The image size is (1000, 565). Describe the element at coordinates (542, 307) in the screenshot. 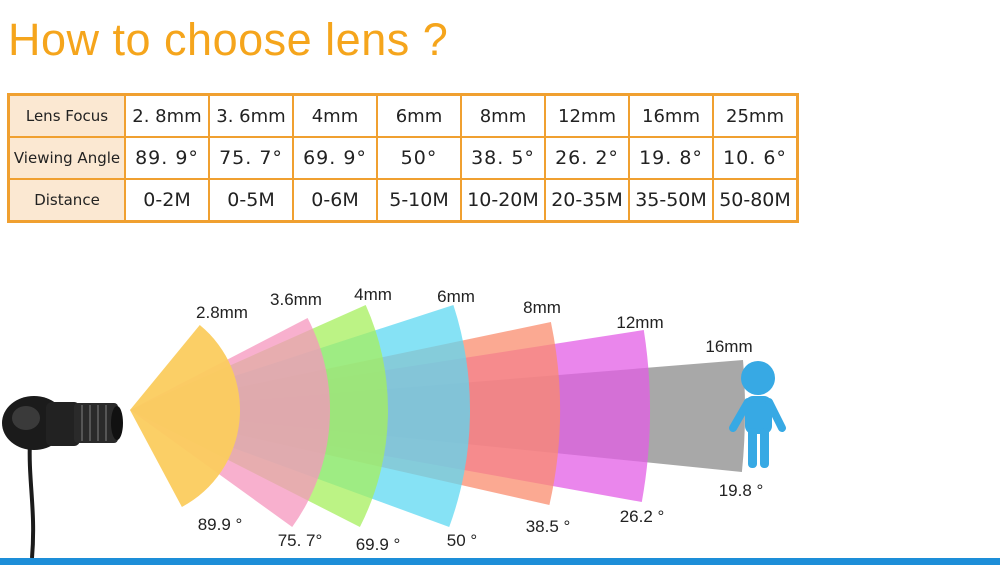

I see `fan-focal-label: 8mm` at that location.